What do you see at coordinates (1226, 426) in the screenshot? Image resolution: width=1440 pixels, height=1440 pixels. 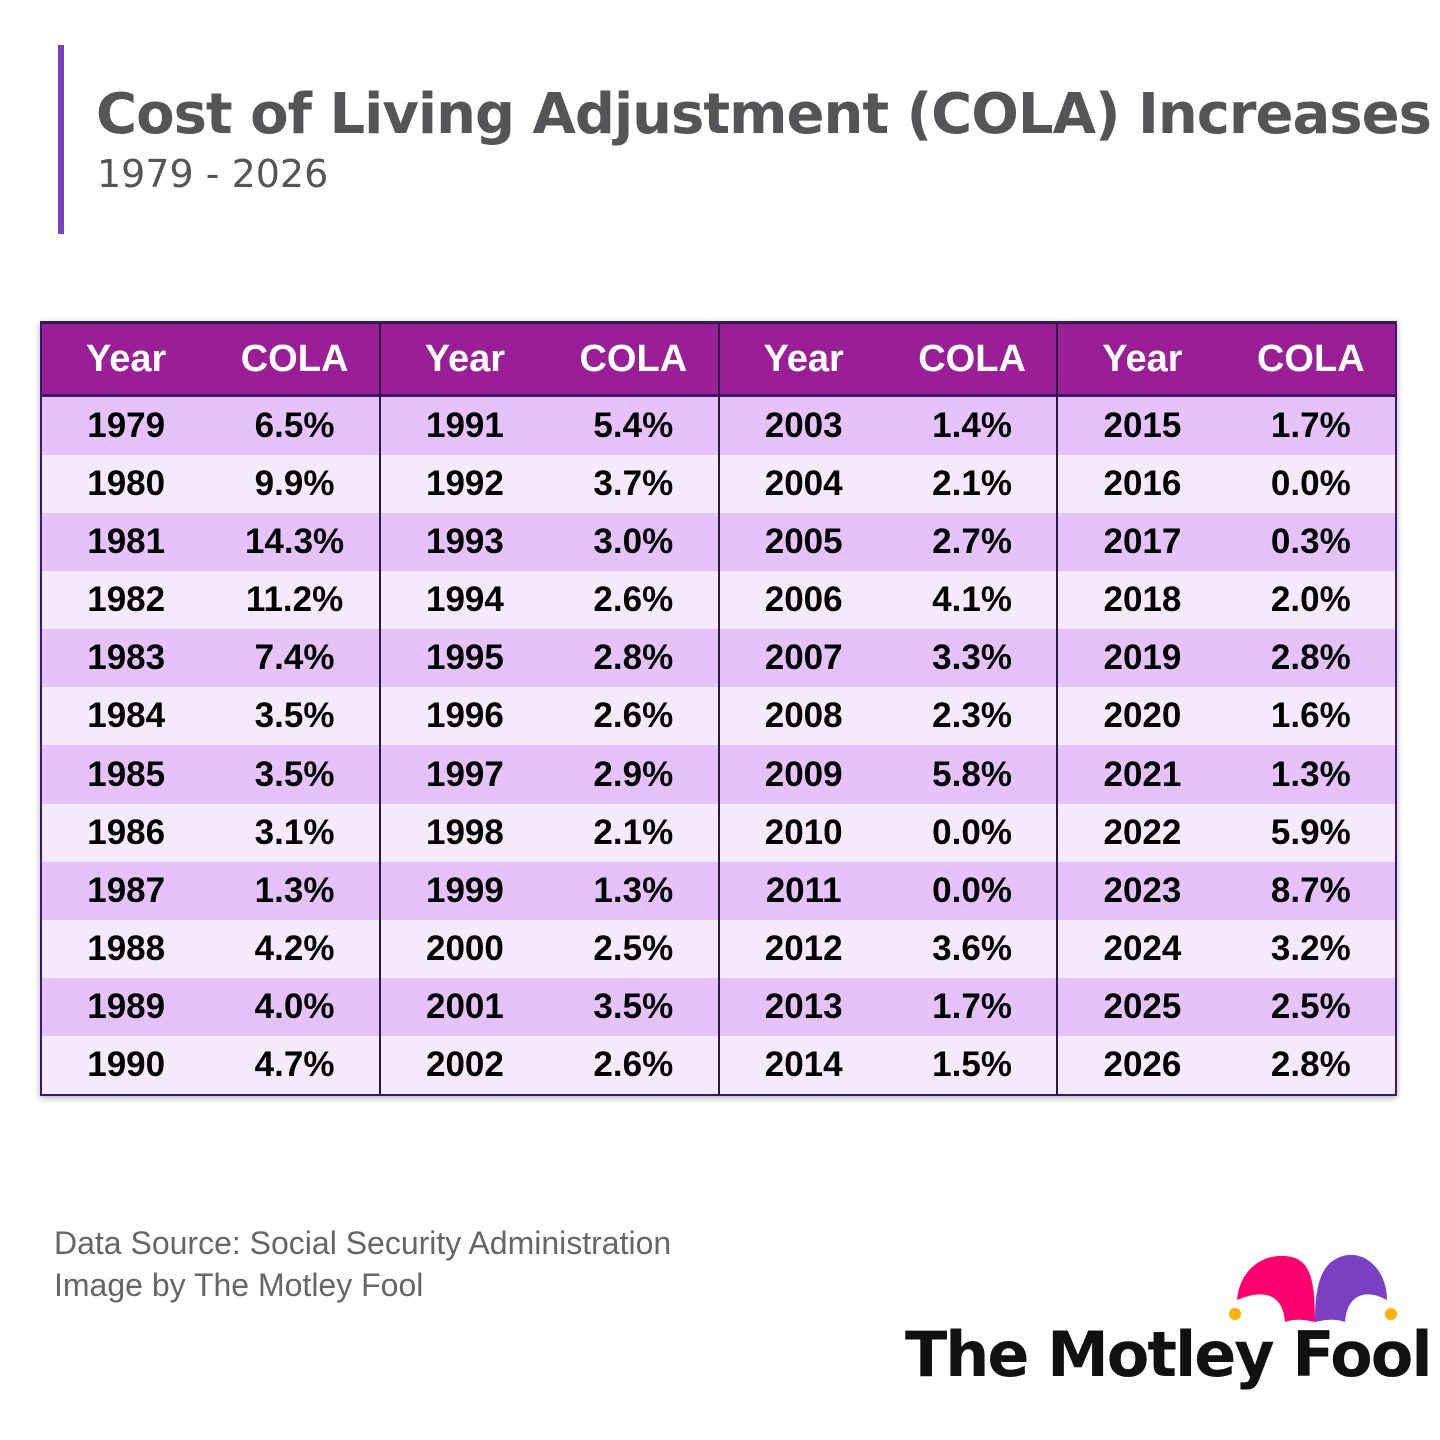 I see `table-row: 2015 1.7%` at bounding box center [1226, 426].